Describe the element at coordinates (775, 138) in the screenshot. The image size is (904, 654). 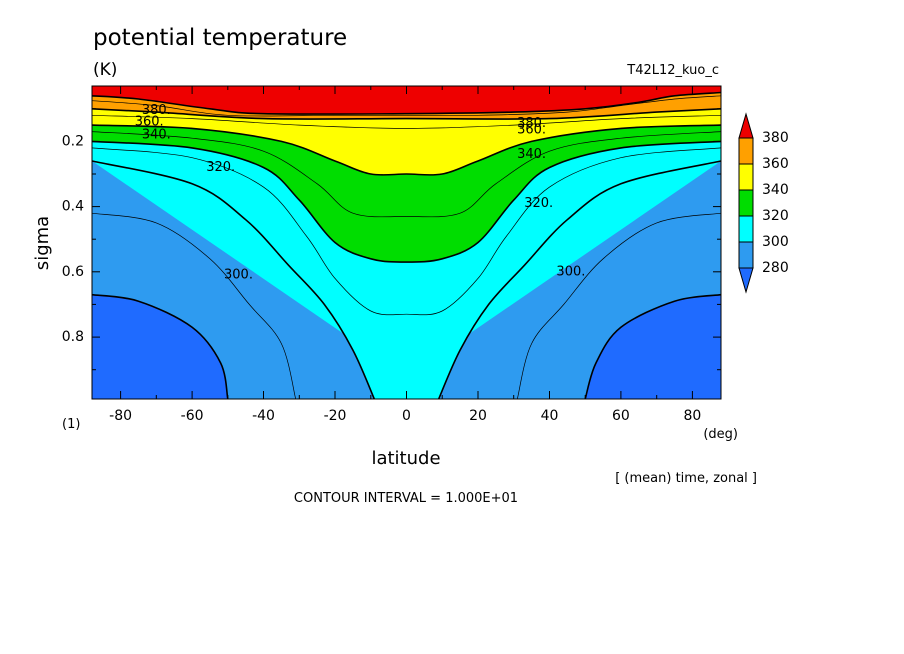
I see `colorbar-label: 380` at that location.